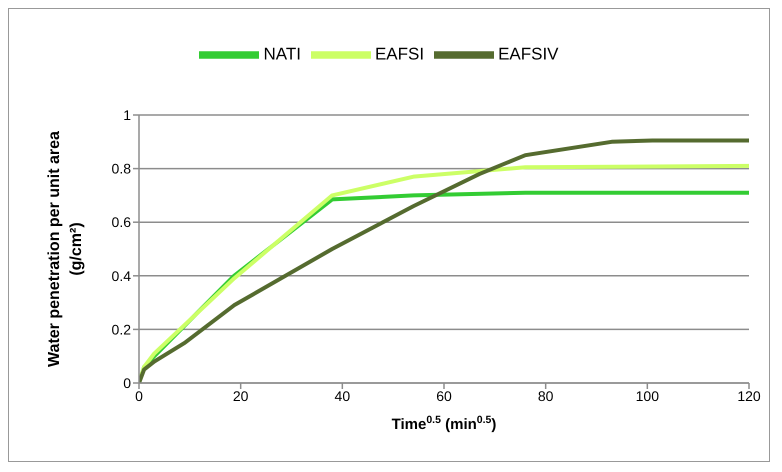 The width and height of the screenshot is (782, 472). What do you see at coordinates (240, 396) in the screenshot?
I see `x-tick-label: 20` at bounding box center [240, 396].